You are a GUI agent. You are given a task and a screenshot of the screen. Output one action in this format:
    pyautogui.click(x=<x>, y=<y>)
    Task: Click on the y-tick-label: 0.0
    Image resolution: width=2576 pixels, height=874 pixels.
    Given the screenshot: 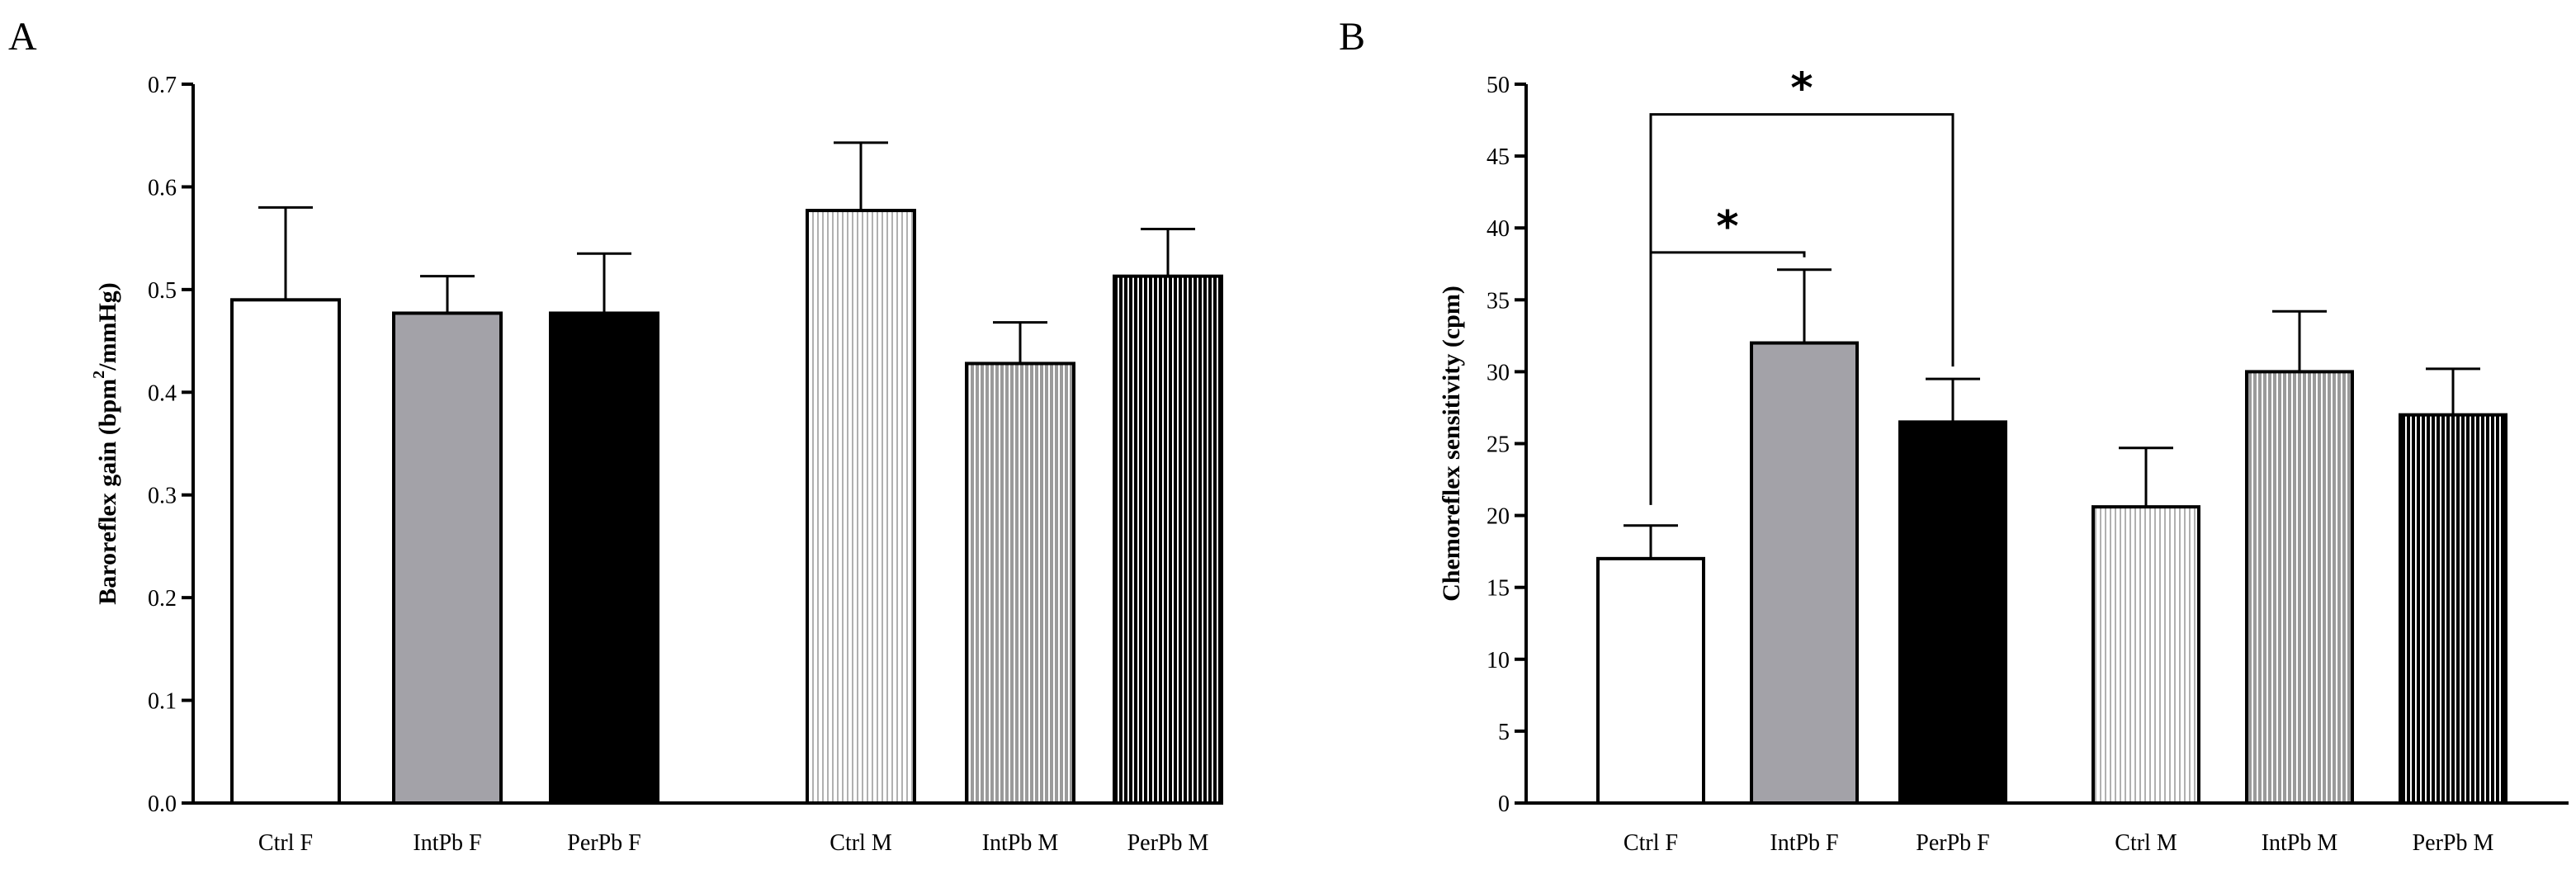 What is the action you would take?
    pyautogui.click(x=162, y=804)
    